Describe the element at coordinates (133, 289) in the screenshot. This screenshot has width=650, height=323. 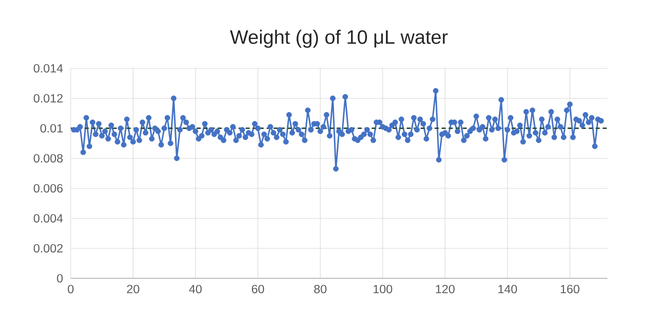
I see `x-tick-label: 20` at that location.